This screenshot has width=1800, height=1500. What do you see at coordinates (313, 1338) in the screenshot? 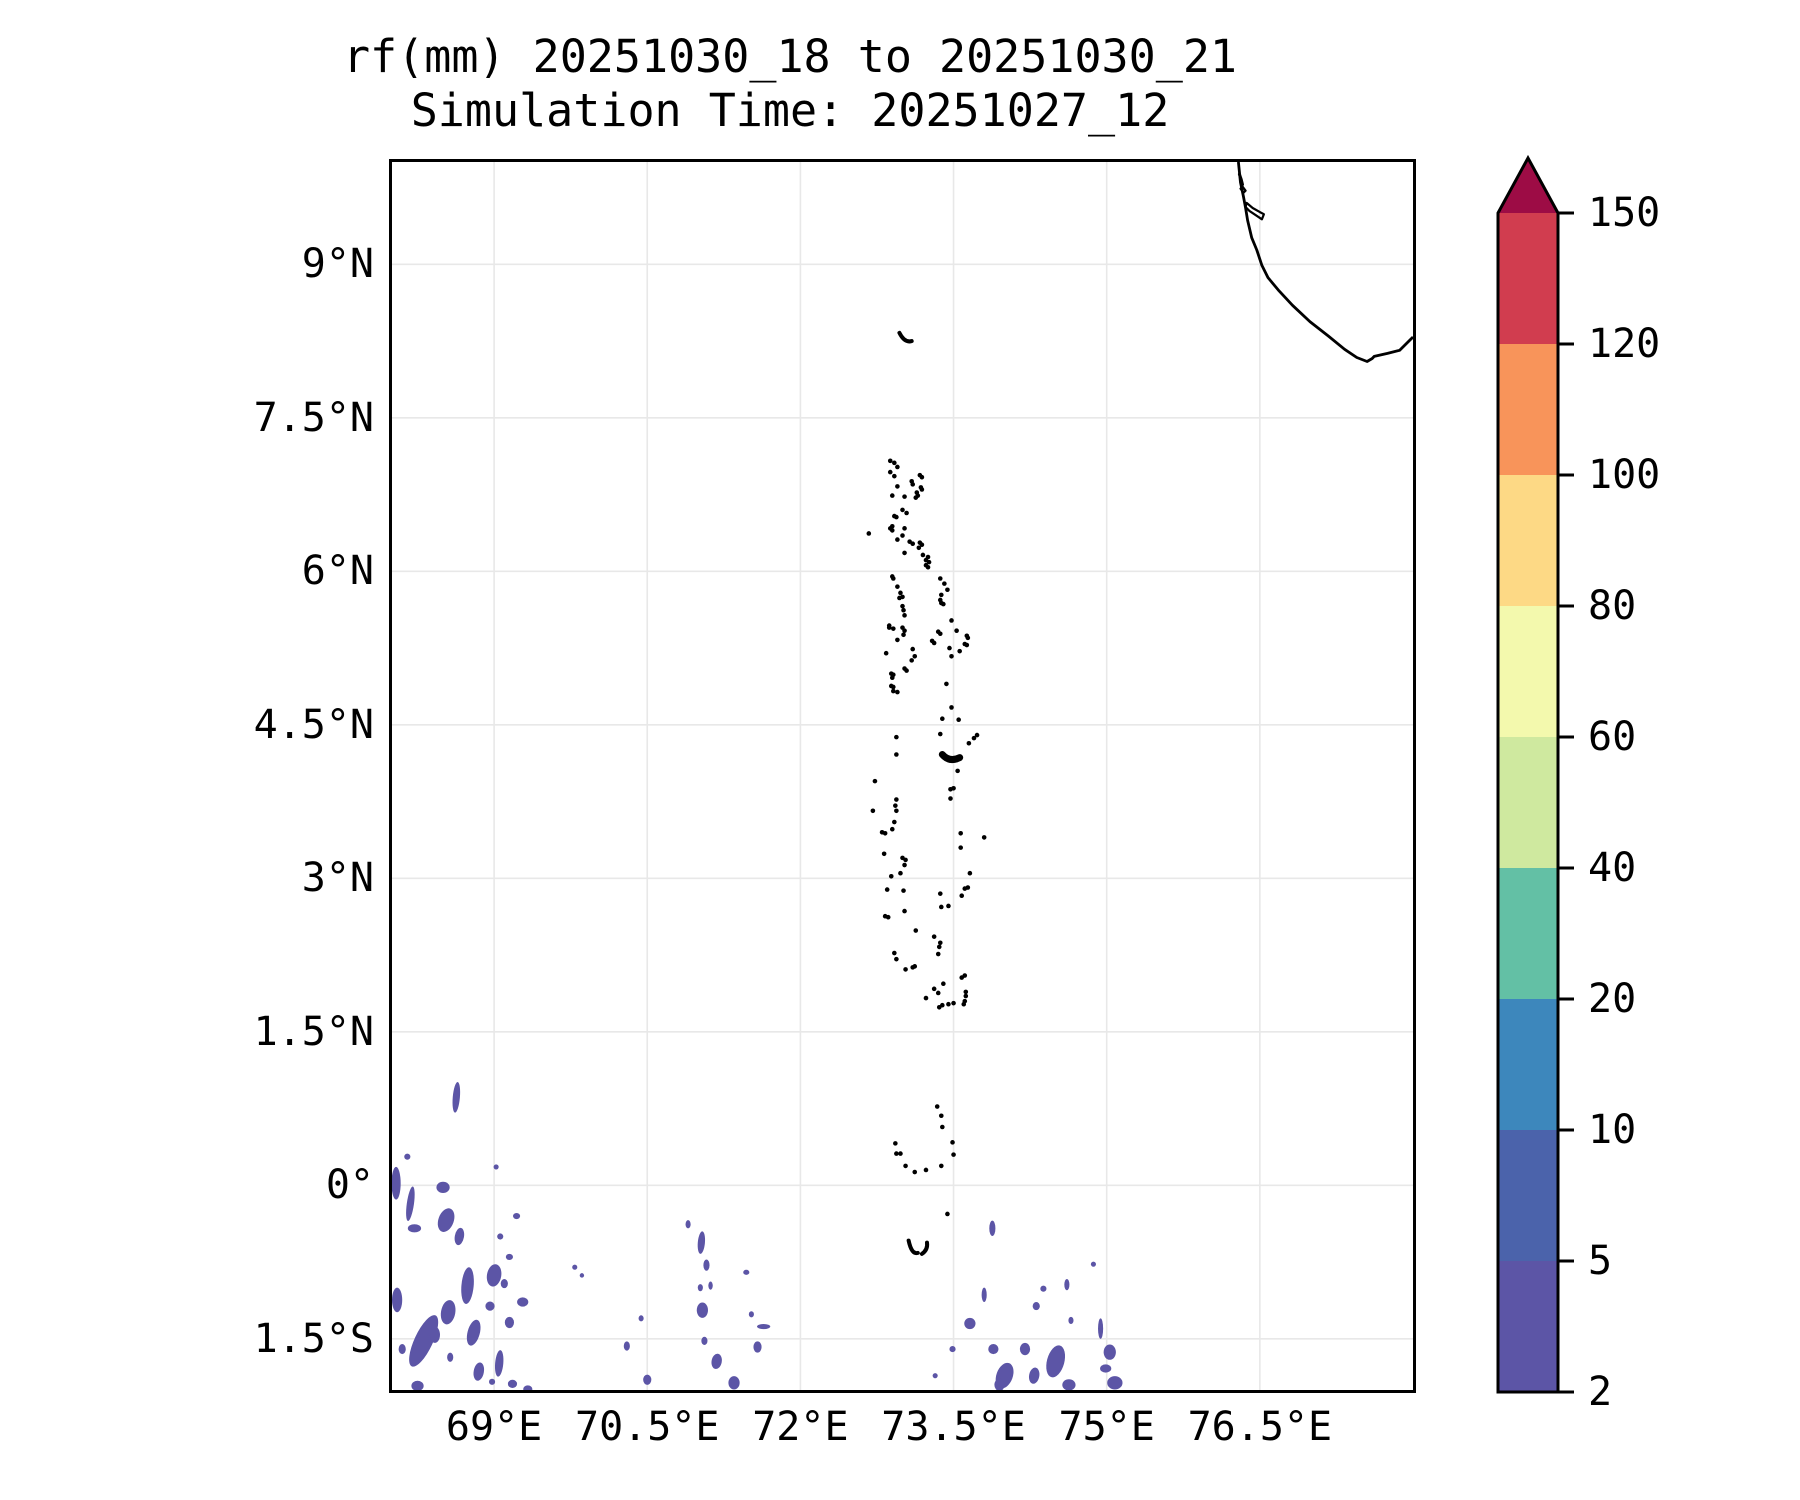
I see `y-tick-label: 1.5°S` at bounding box center [313, 1338].